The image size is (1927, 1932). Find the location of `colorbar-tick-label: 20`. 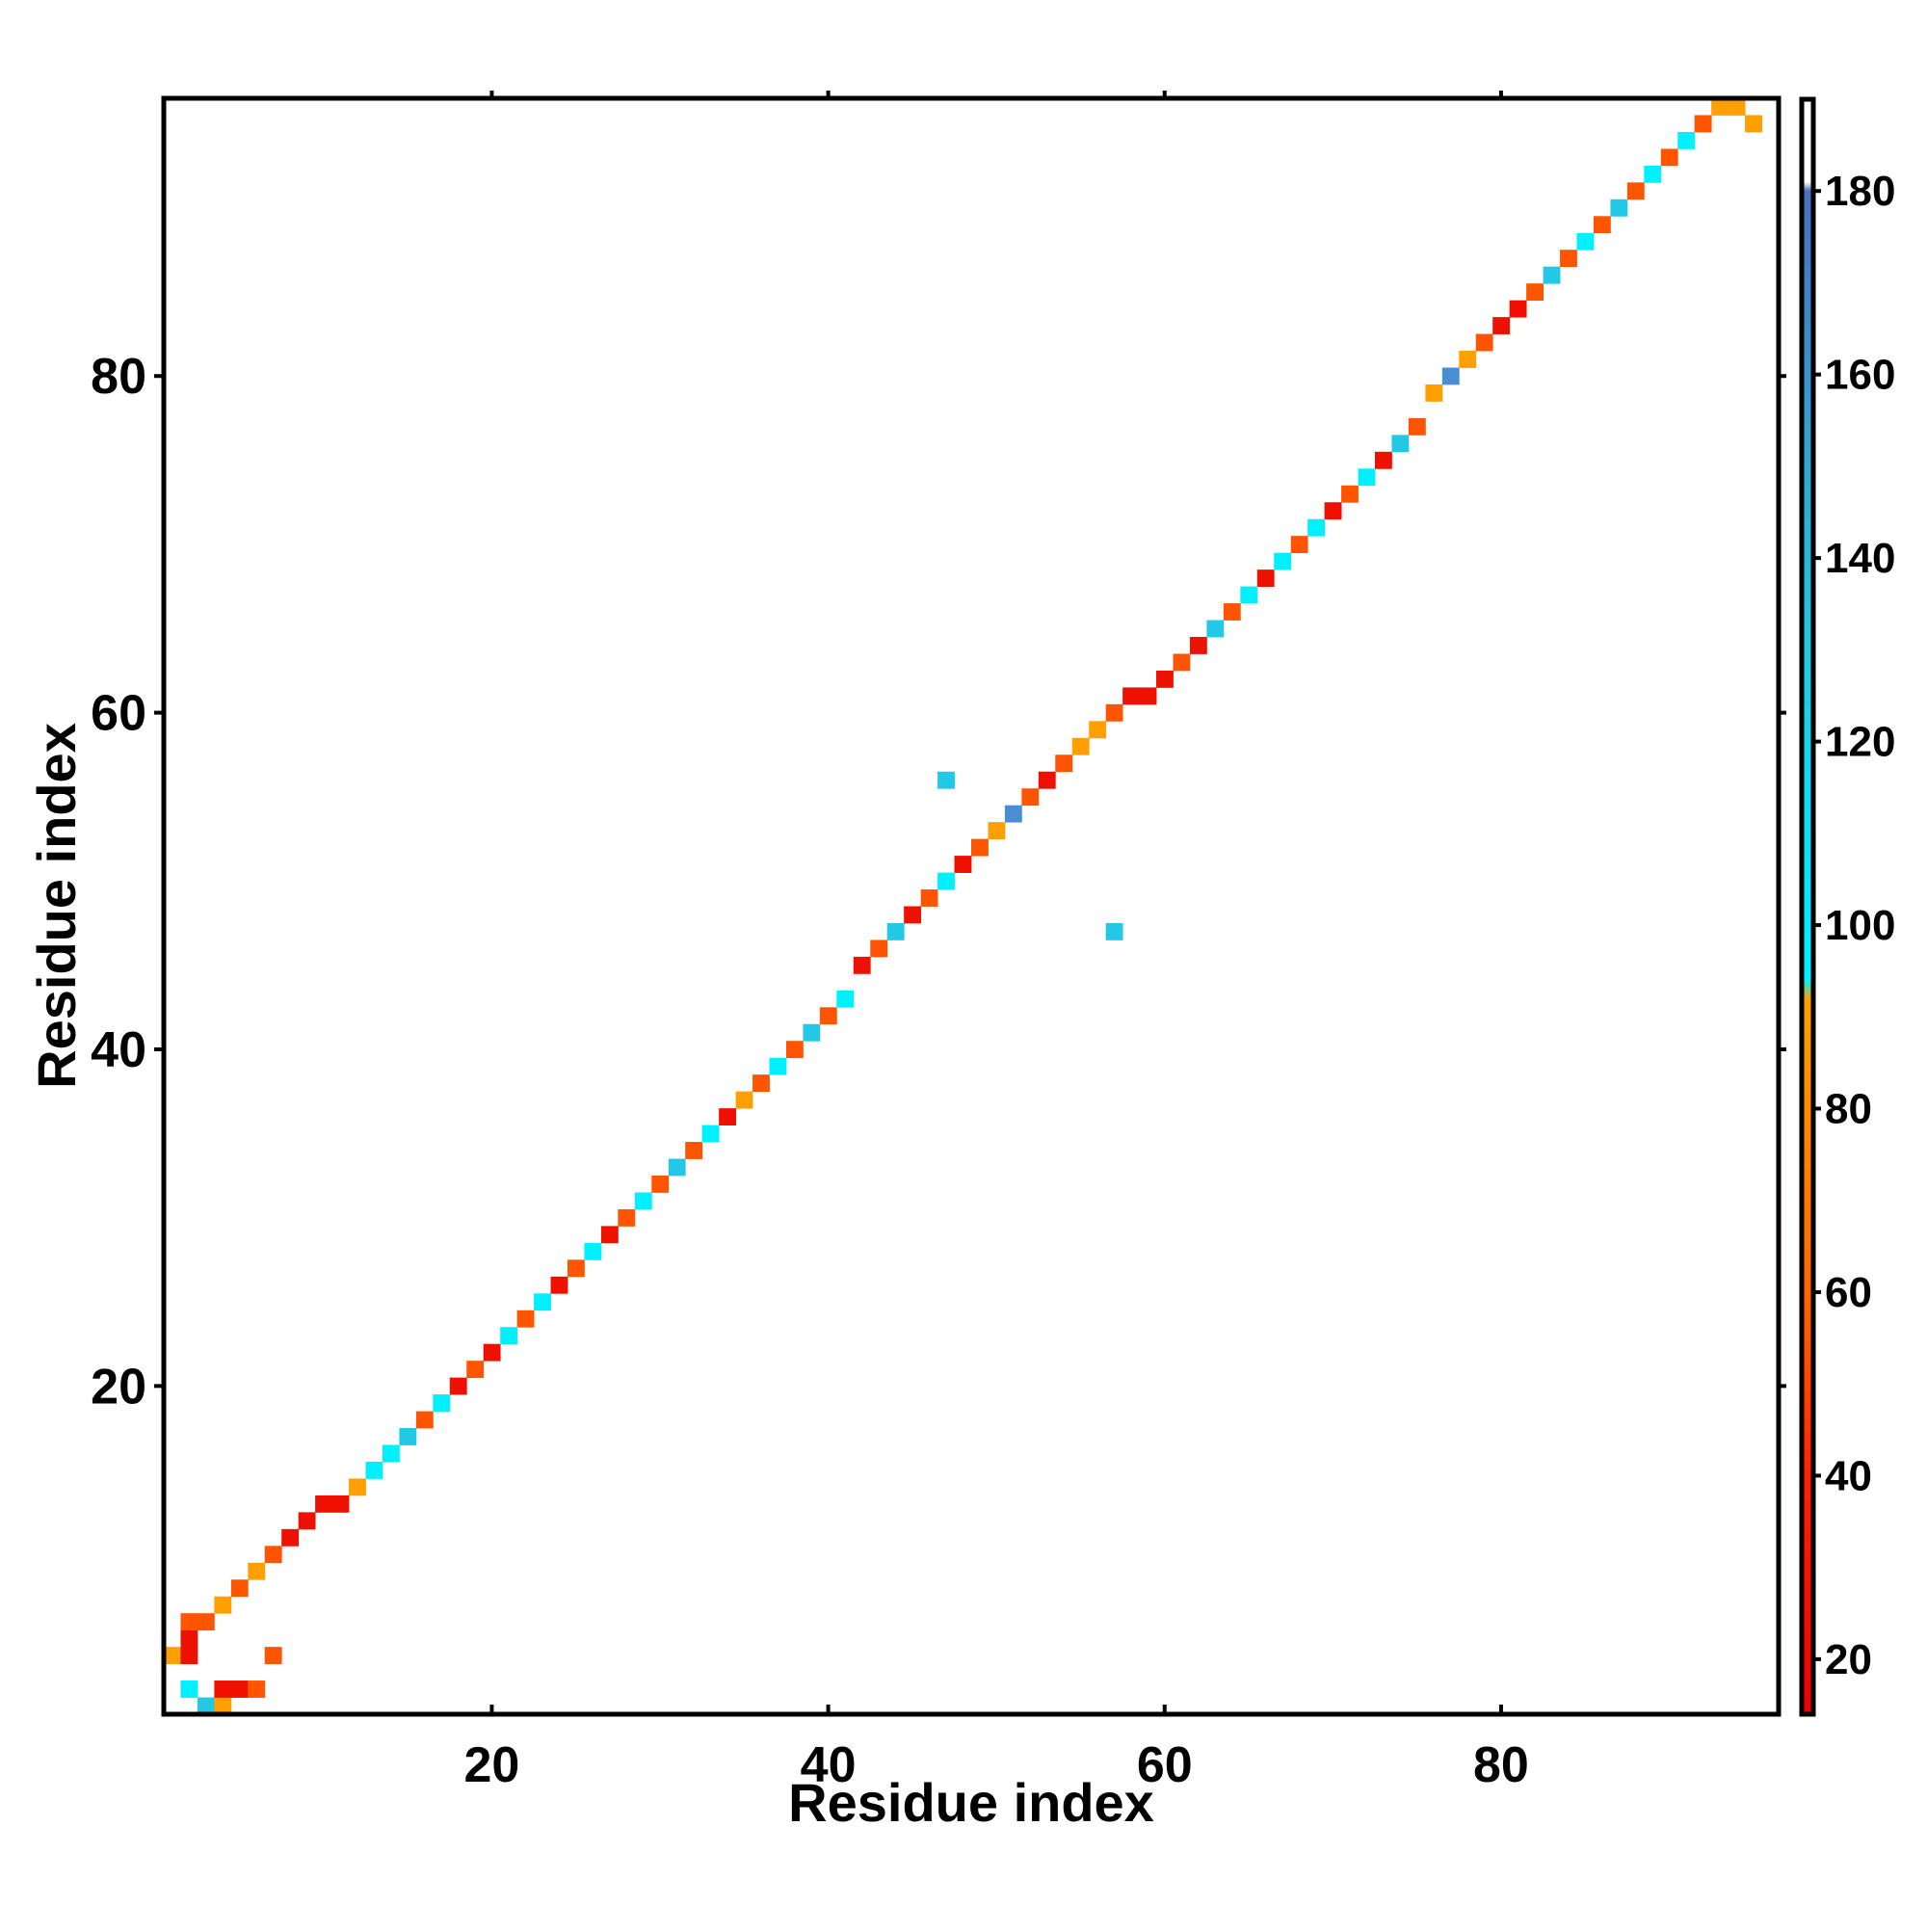

colorbar-tick-label: 20 is located at coordinates (1848, 1659).